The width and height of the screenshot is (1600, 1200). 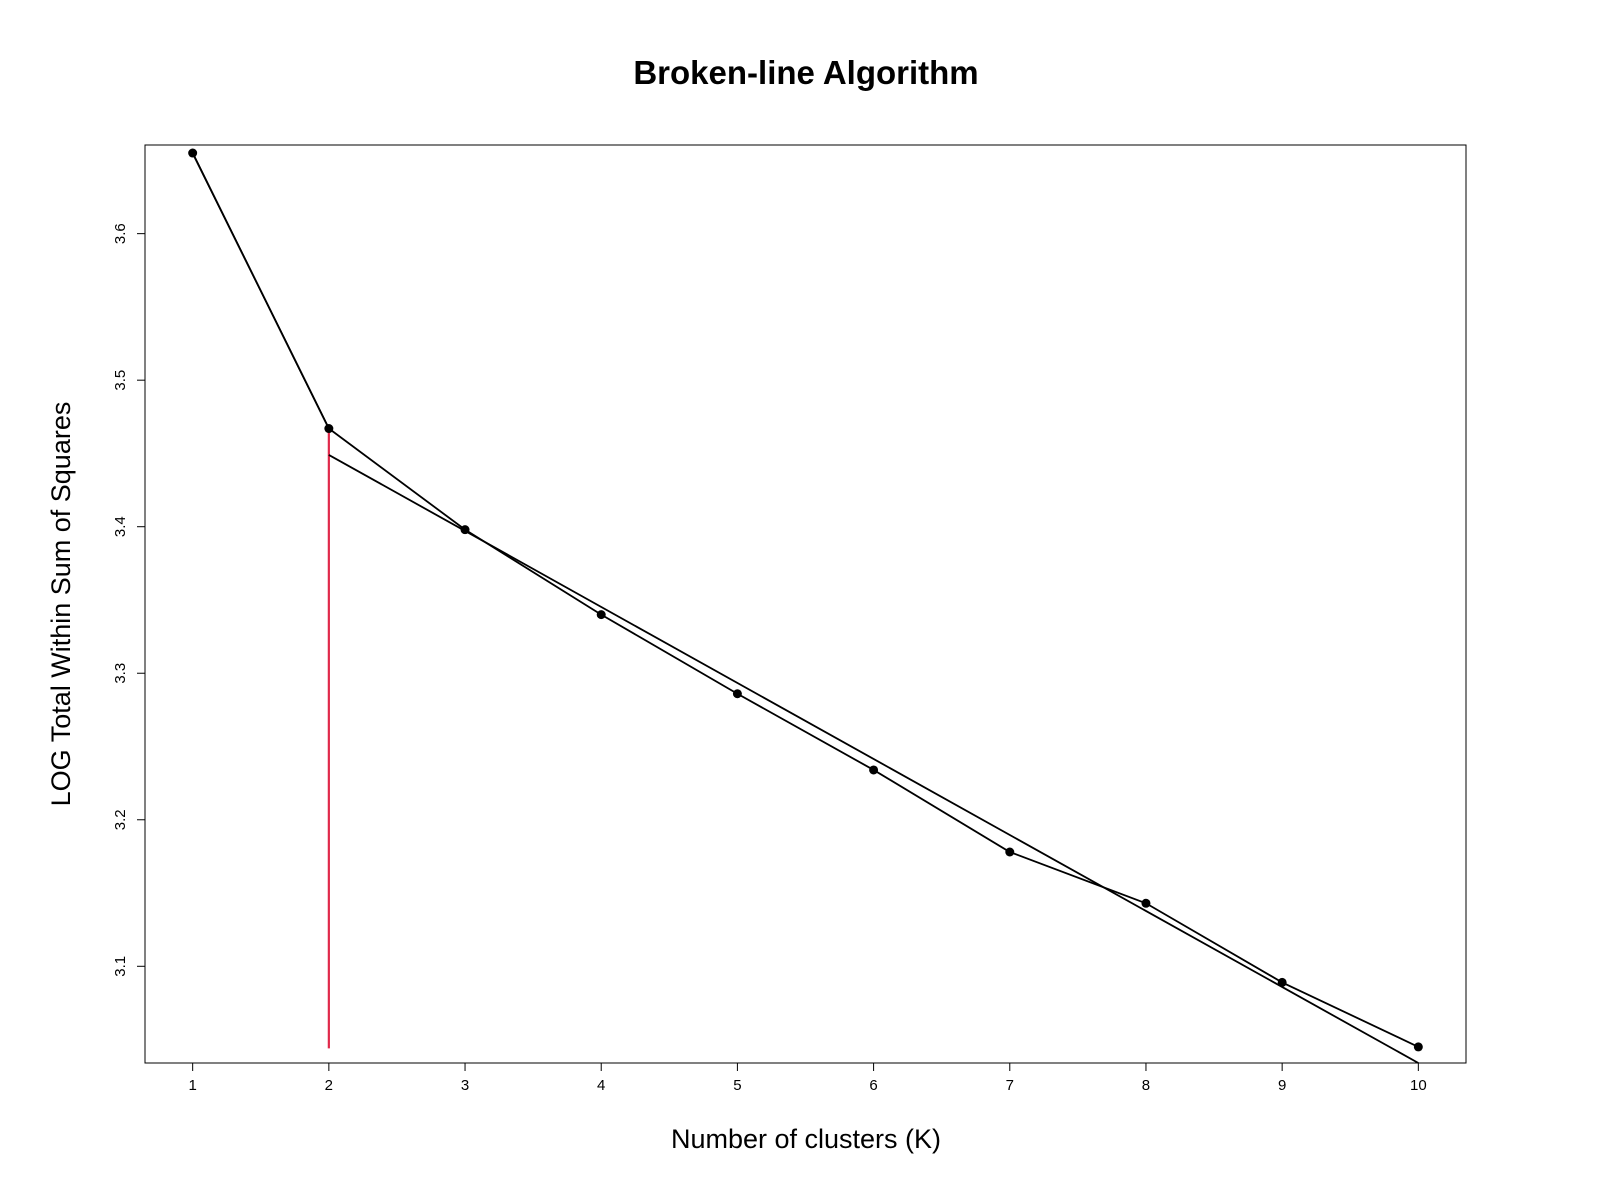 What do you see at coordinates (806, 1139) in the screenshot?
I see `x-axis-label: Number of clusters (K)` at bounding box center [806, 1139].